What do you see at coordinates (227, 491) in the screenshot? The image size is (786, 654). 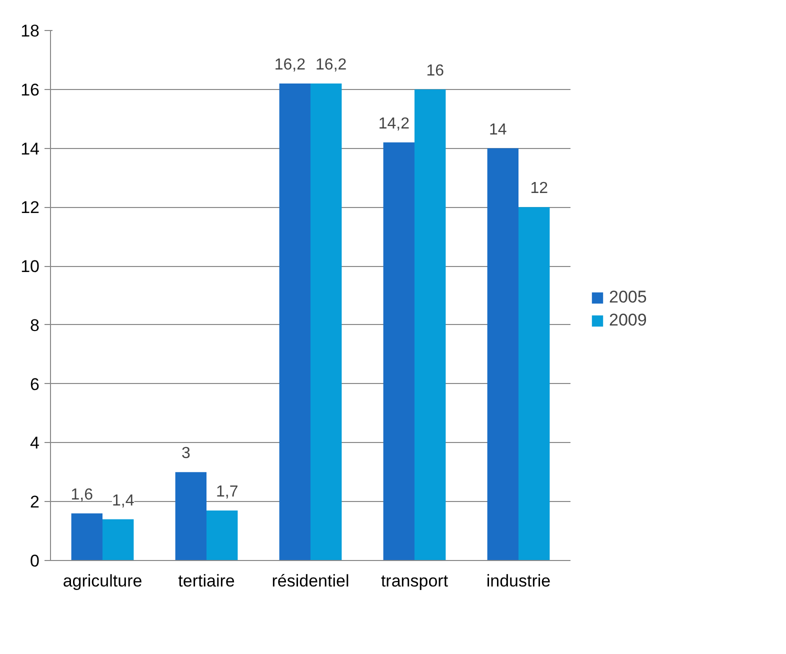 I see `data-label: 1,7` at bounding box center [227, 491].